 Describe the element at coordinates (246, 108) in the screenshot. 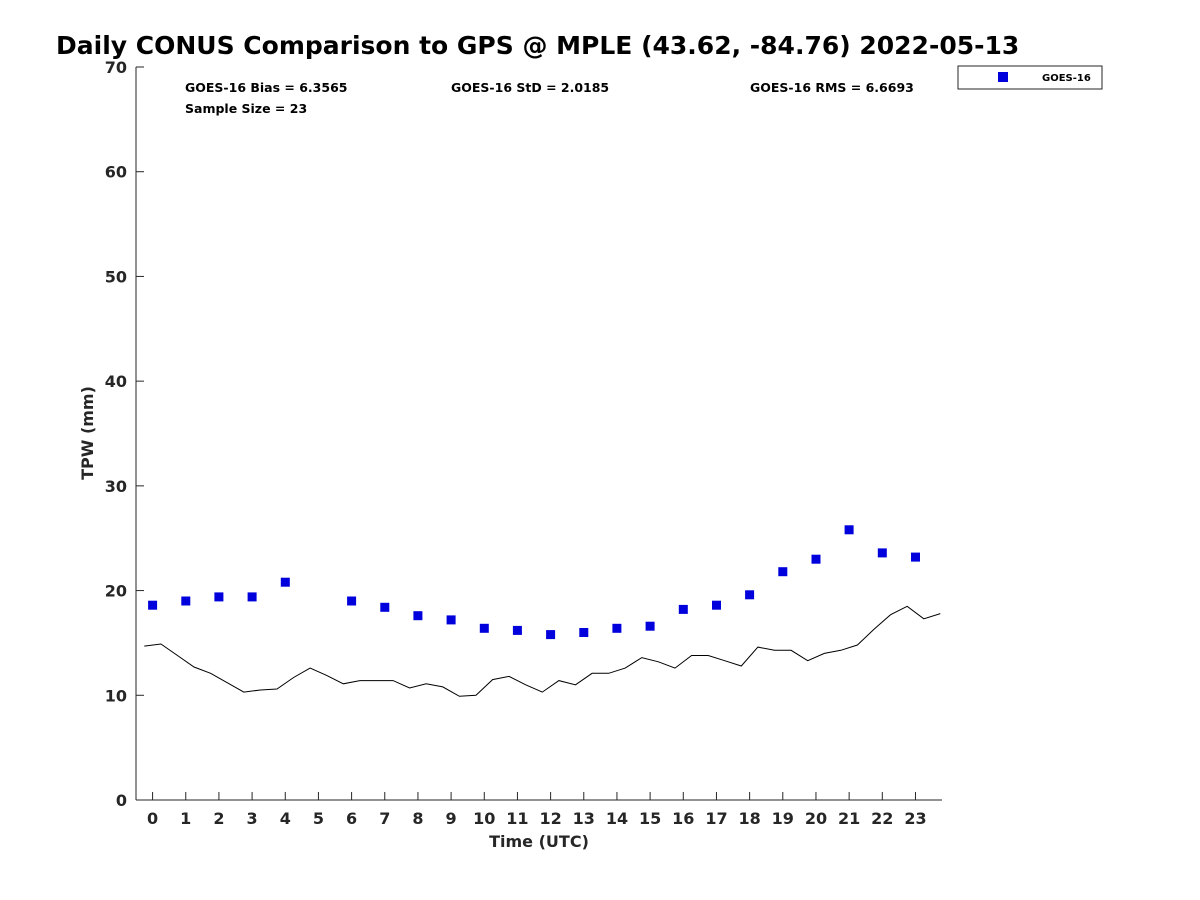

I see `sample-size-stat: Sample Size = 23` at that location.